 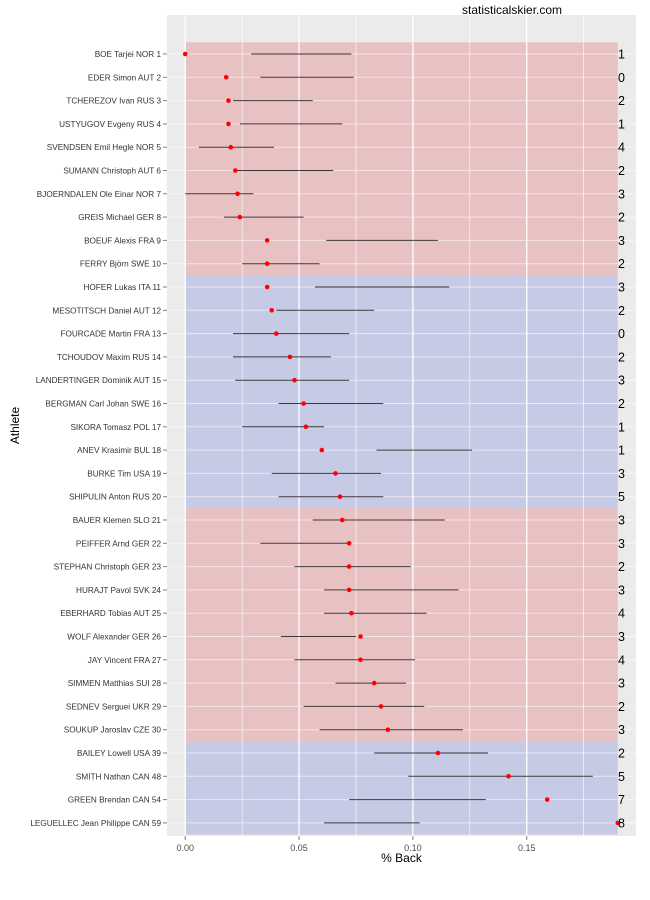 I want to click on y-tick-label: TCHOUDOV Maxim RUS 14, so click(x=109, y=357).